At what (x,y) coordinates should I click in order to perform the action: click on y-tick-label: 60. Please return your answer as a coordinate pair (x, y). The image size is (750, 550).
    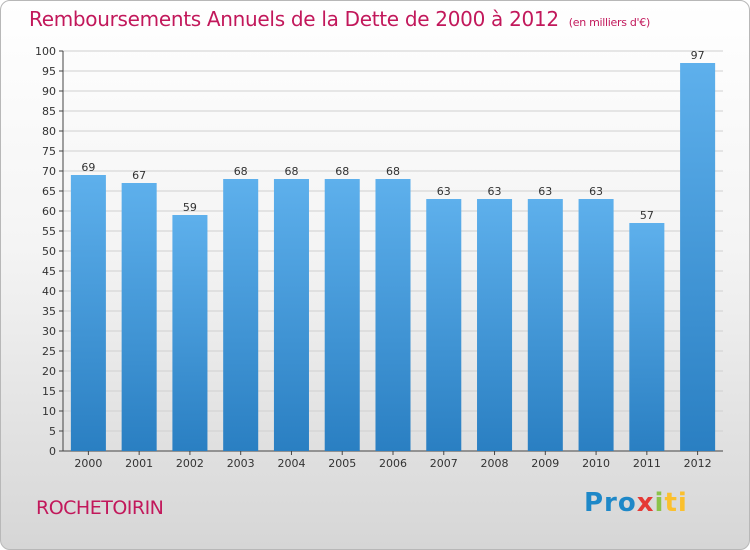
    Looking at the image, I should click on (49, 211).